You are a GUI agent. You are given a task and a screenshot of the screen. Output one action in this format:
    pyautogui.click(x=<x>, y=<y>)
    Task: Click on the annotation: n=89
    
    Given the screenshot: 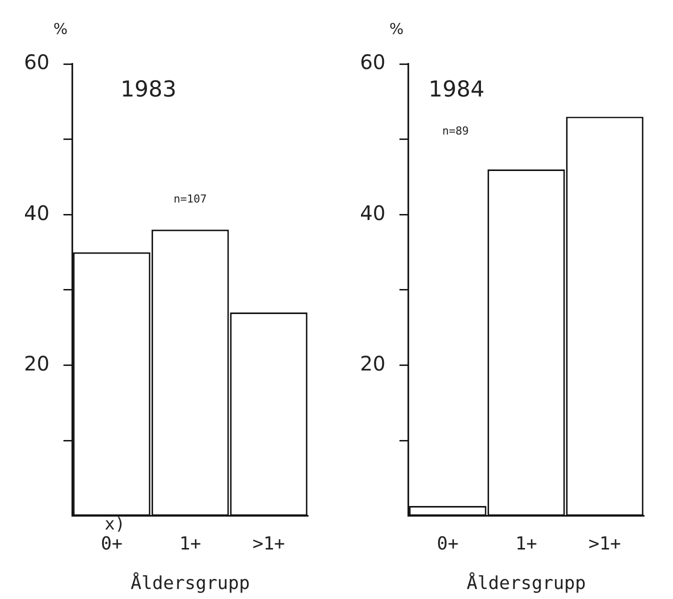 What is the action you would take?
    pyautogui.click(x=455, y=131)
    